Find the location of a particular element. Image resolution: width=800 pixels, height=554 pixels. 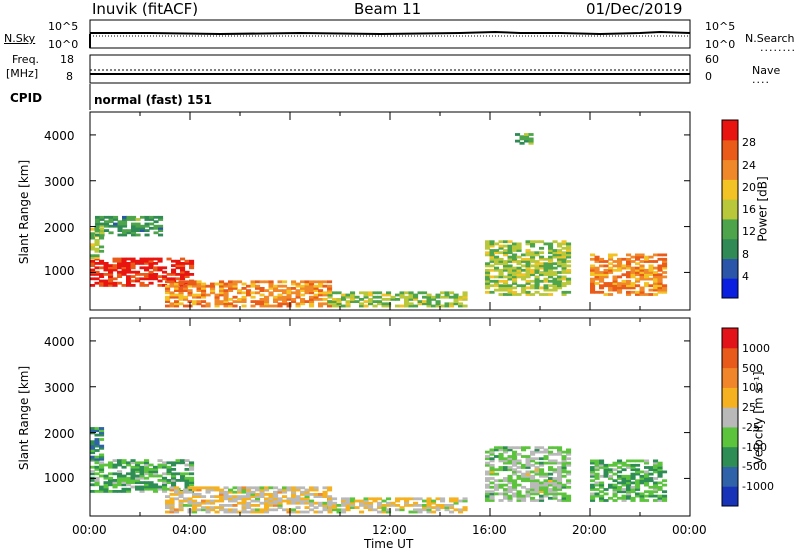

velocity-ytick-3000: 3000 is located at coordinates (59, 388).